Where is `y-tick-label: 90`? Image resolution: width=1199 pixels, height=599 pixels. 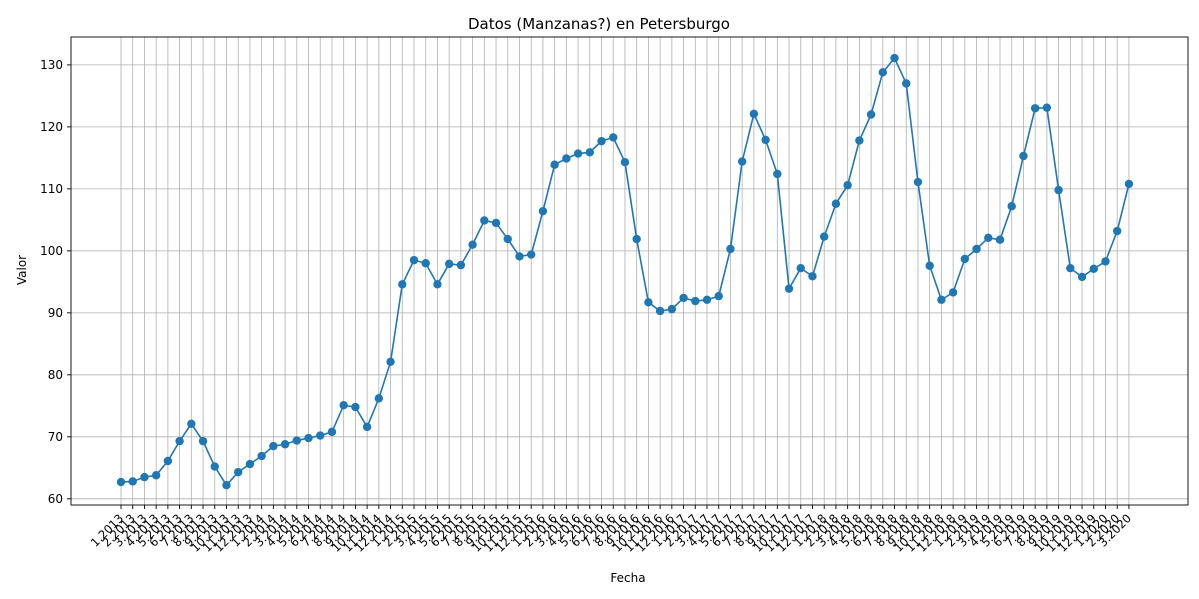
y-tick-label: 90 is located at coordinates (55, 313).